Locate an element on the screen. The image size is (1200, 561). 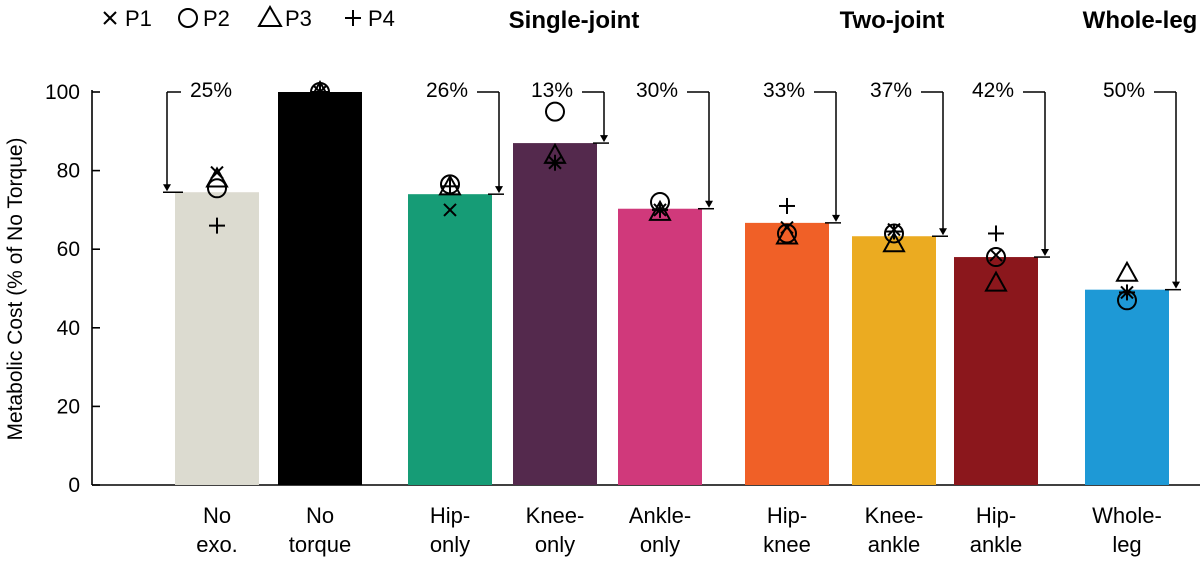
legend: P1 P2 P3 P4 is located at coordinates (249, 18).